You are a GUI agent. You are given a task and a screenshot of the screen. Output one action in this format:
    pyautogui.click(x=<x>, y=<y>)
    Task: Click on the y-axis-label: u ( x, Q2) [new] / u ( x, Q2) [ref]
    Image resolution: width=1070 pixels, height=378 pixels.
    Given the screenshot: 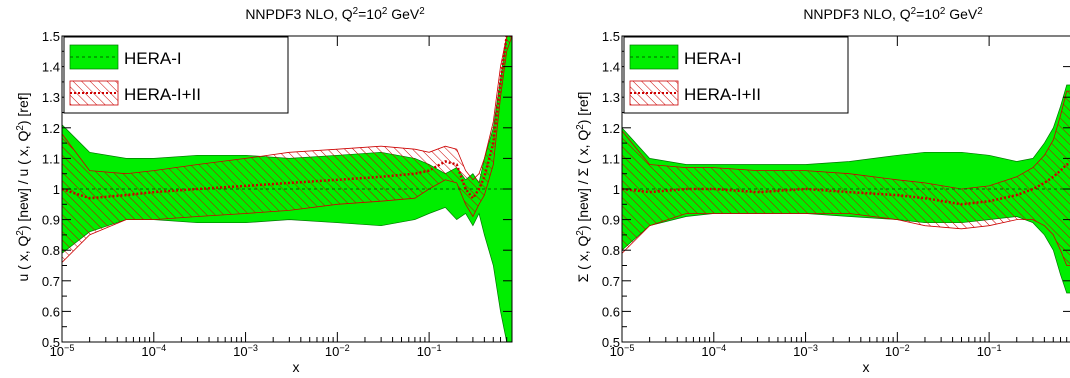 What is the action you would take?
    pyautogui.click(x=23, y=186)
    